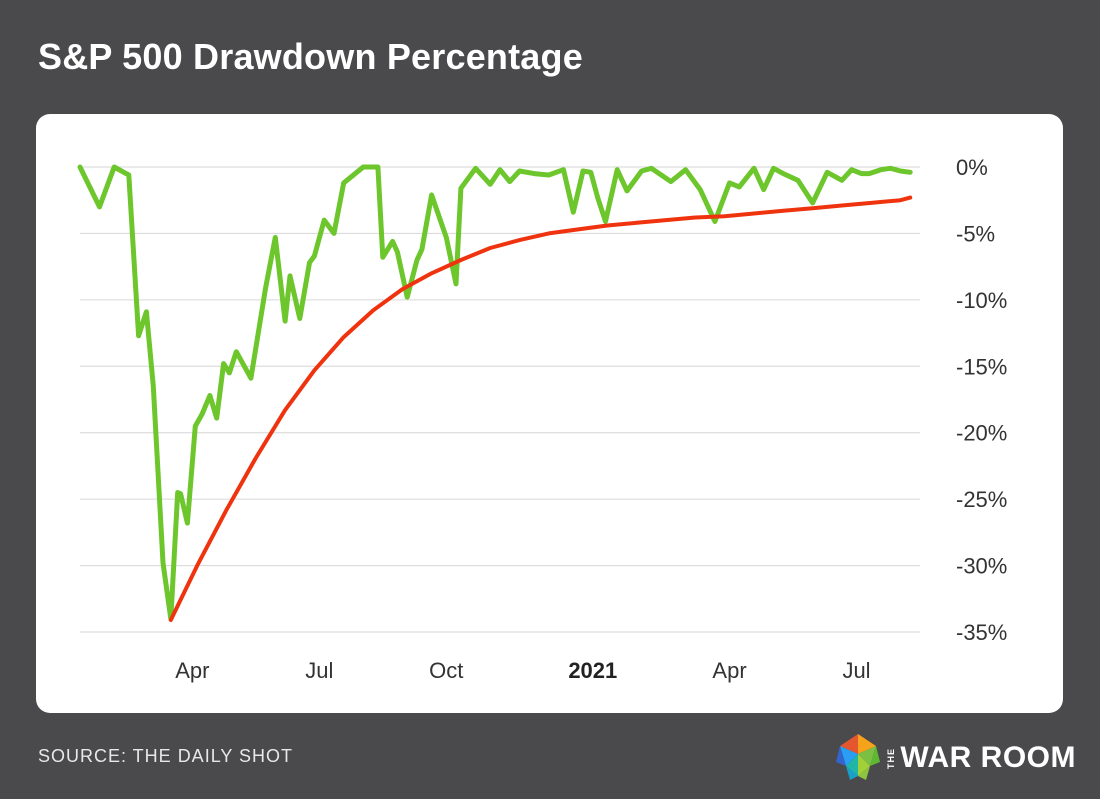  What do you see at coordinates (858, 758) in the screenshot?
I see `war-room-logo-icon` at bounding box center [858, 758].